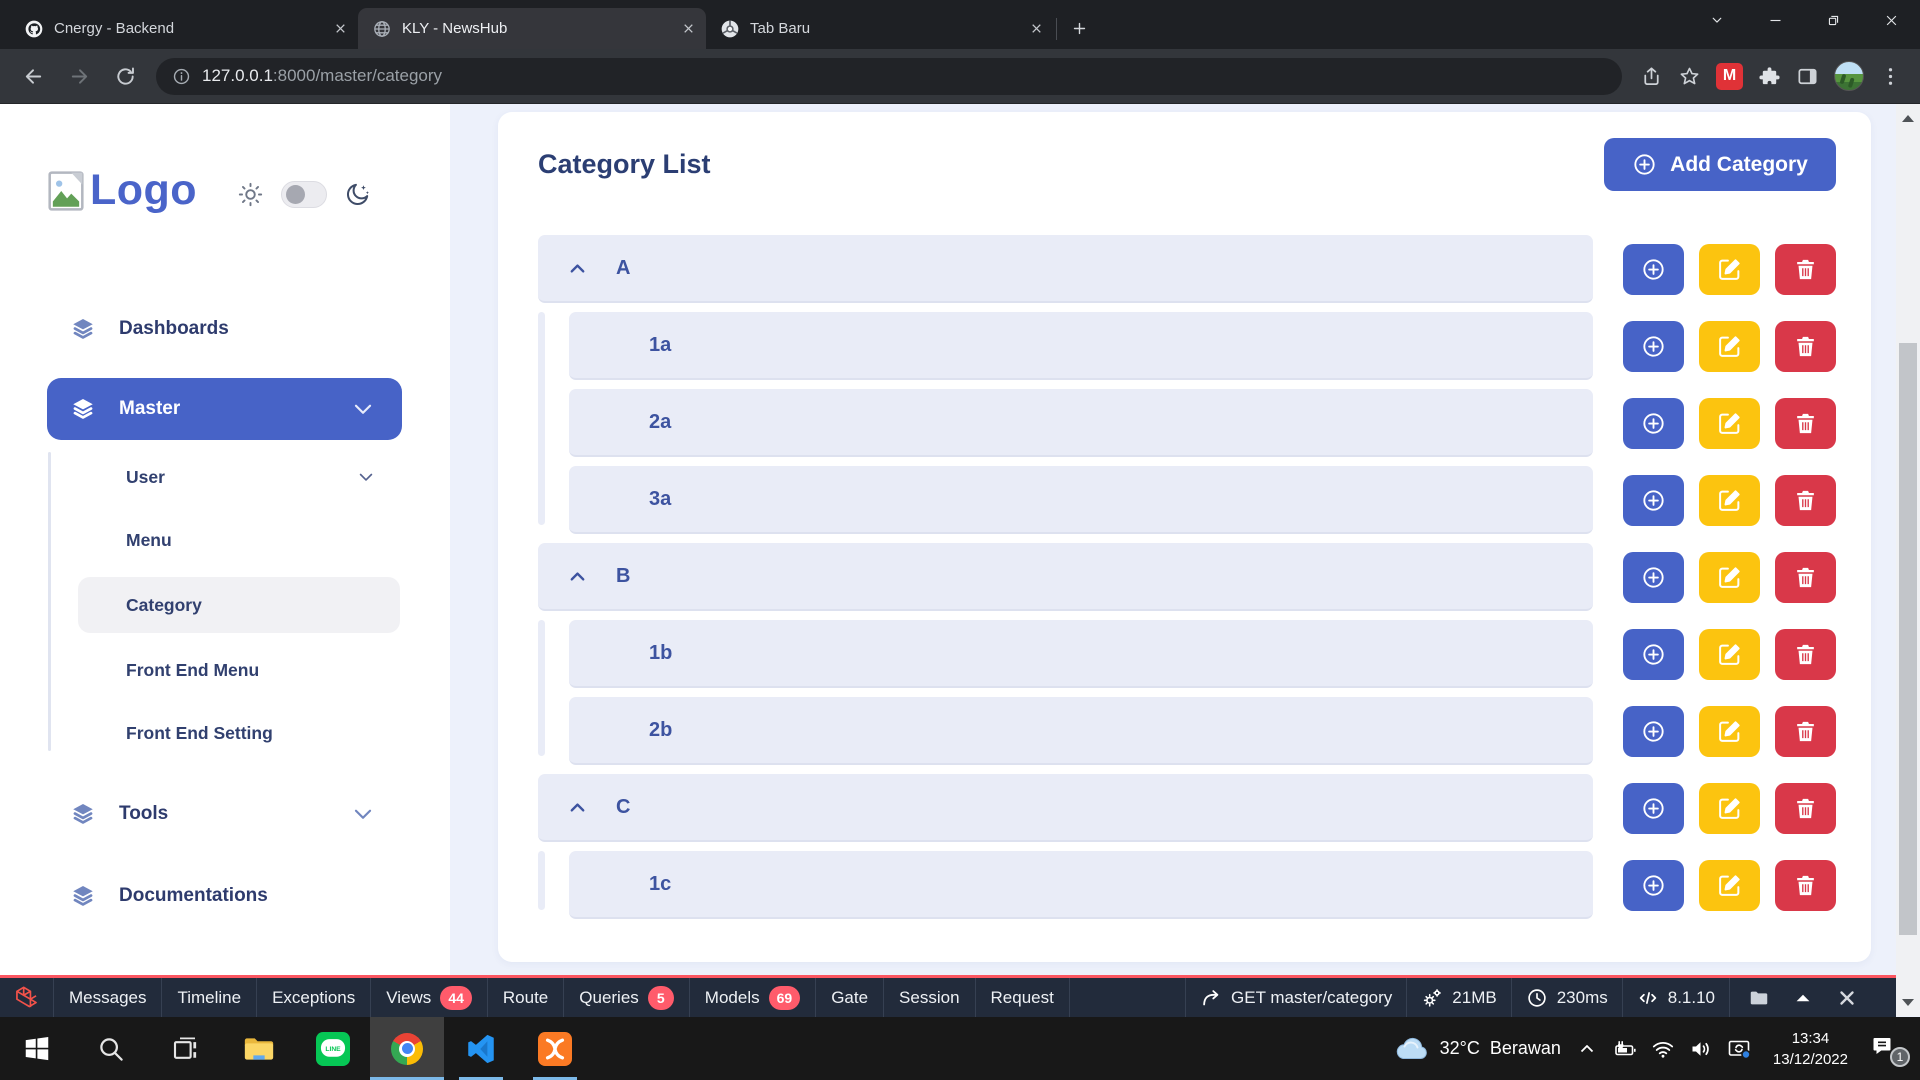  Describe the element at coordinates (1717, 20) in the screenshot. I see `tab-search-button` at that location.